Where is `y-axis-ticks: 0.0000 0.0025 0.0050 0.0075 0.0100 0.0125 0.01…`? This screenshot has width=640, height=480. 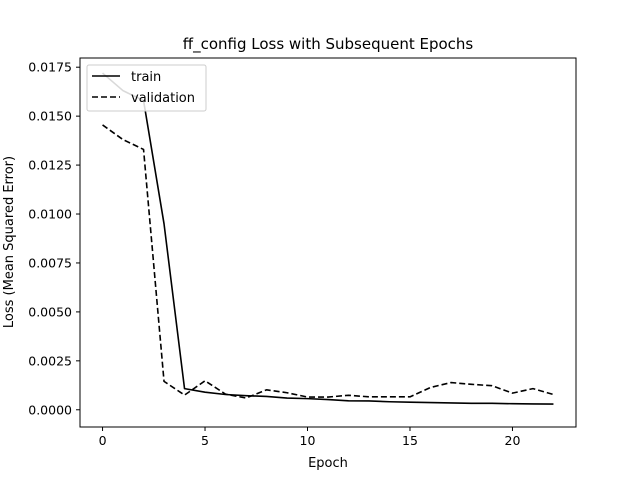
y-axis-ticks: 0.0000 0.0025 0.0050 0.0075 0.0100 0.0125 0.01… is located at coordinates (54, 238).